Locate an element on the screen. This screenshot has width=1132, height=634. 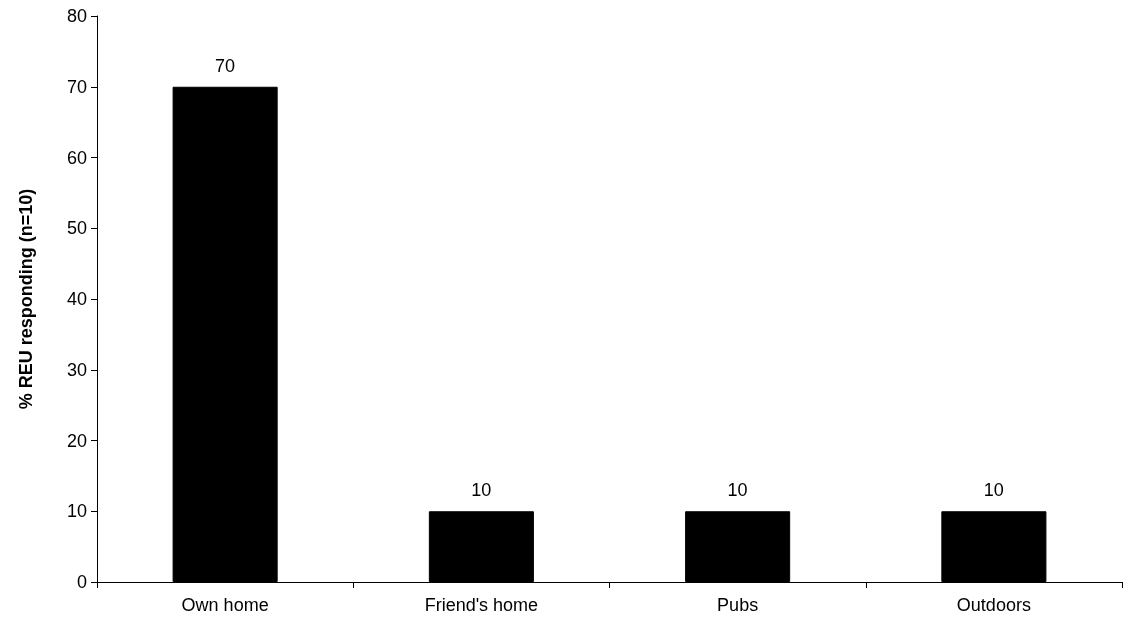
x-tick-label: Friend's home is located at coordinates (481, 605).